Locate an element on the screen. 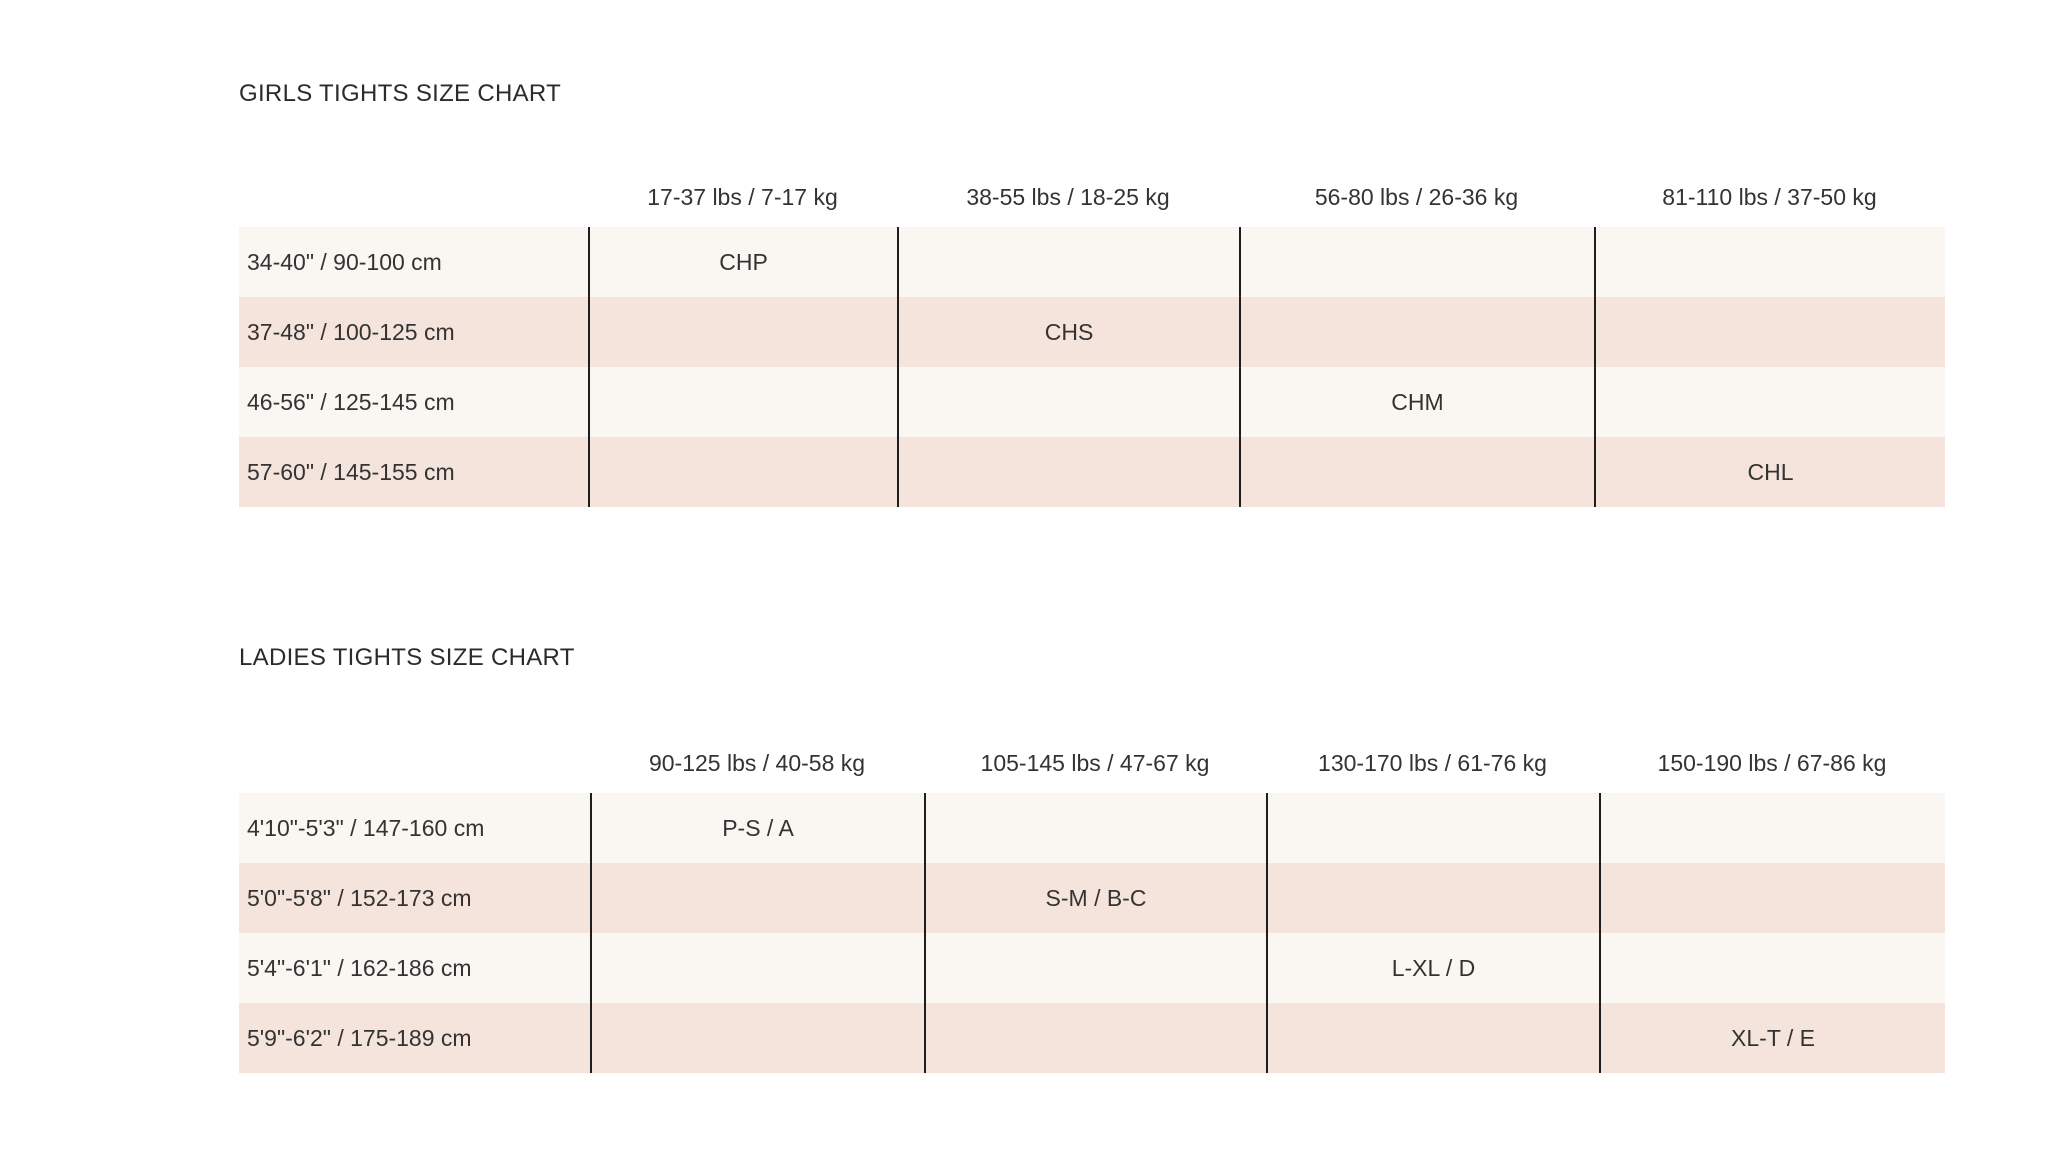 The height and width of the screenshot is (1171, 2048). row-label: 5'4"-6'1" / 162-186 cm is located at coordinates (359, 967).